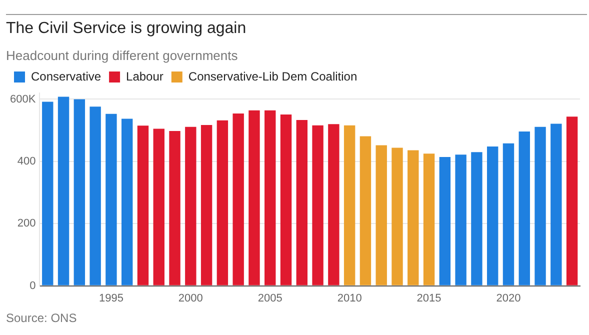 This screenshot has height=335, width=589. I want to click on y-tick-label: 600K, so click(23, 99).